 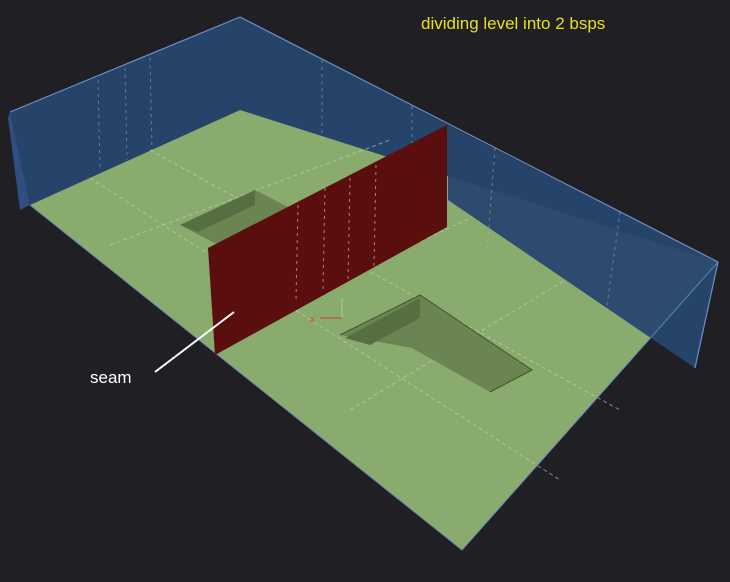 I want to click on bsp-partition-plane, so click(x=327, y=240).